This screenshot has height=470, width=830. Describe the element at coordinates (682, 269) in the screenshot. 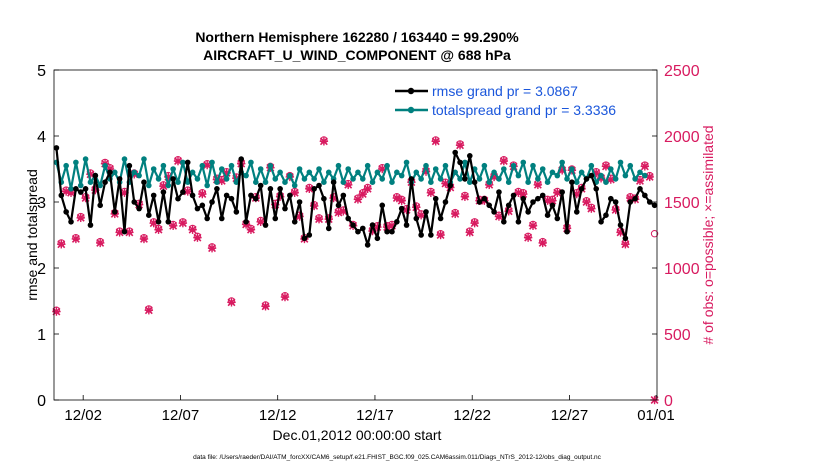

I see `y-right-tick-label: 1000` at that location.